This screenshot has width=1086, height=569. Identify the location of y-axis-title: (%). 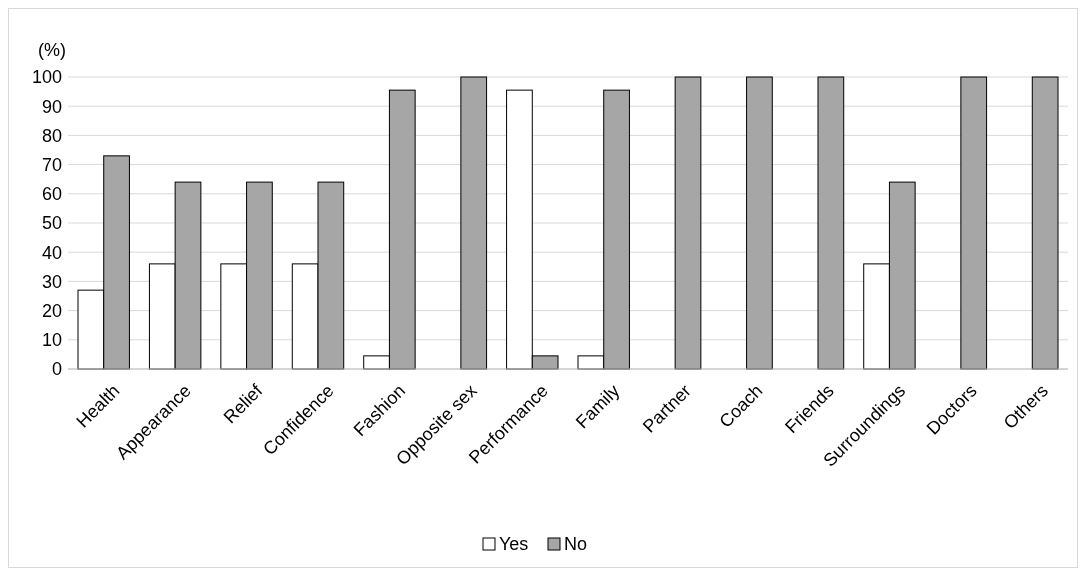
(52, 50).